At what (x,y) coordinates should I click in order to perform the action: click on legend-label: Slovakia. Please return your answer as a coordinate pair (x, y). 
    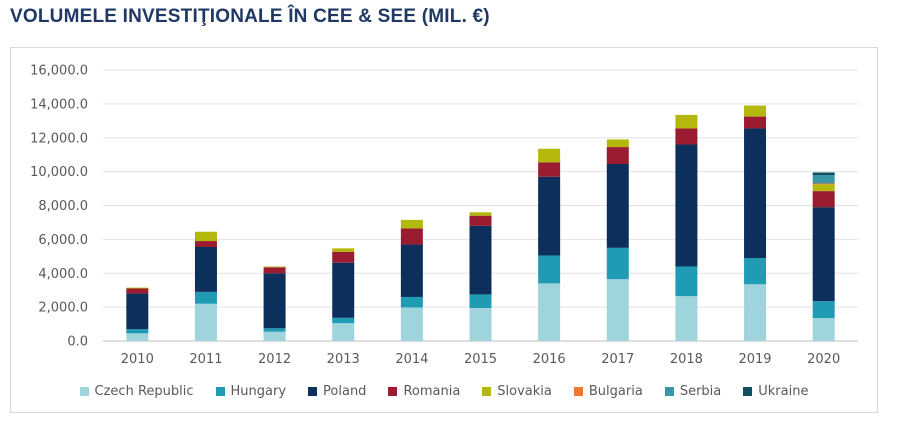
    Looking at the image, I should click on (524, 391).